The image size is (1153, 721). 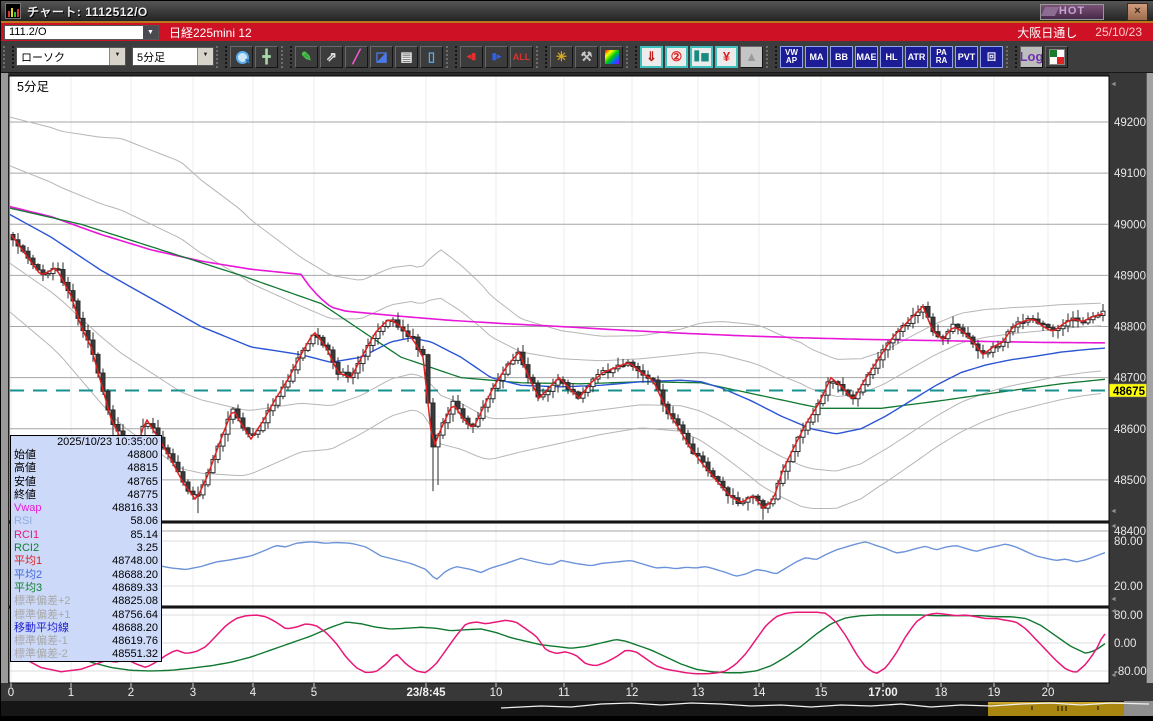 What do you see at coordinates (1031, 56) in the screenshot?
I see `log-scale-button: Log` at bounding box center [1031, 56].